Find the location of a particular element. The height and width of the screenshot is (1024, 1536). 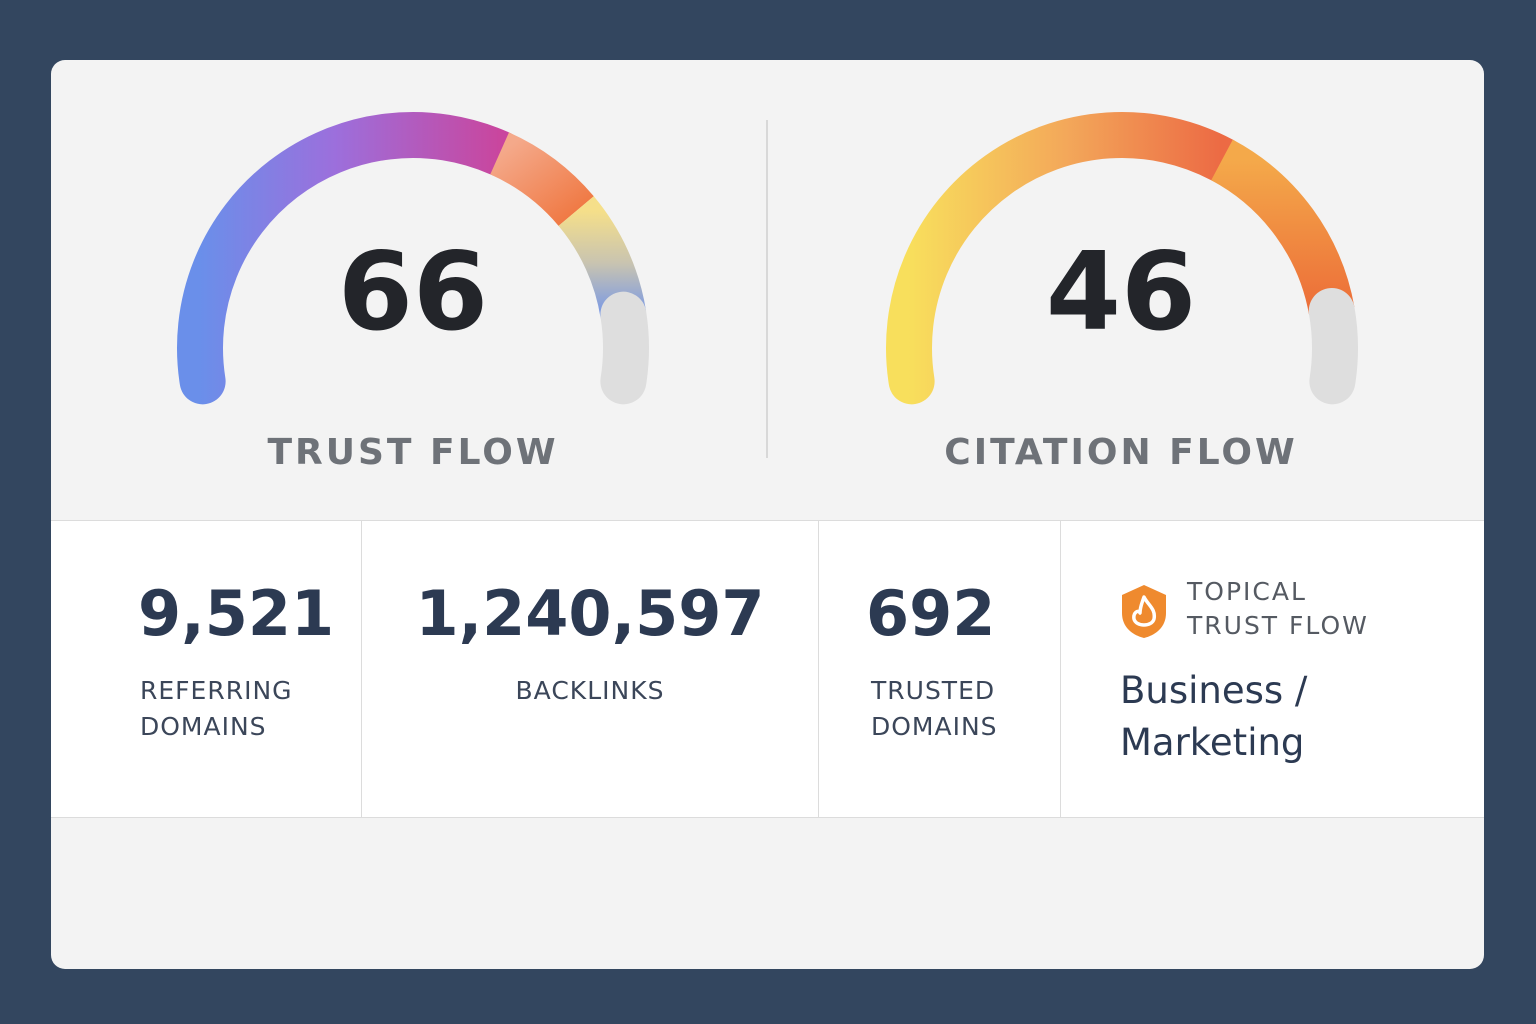

gauge-value: 46 is located at coordinates (1121, 292).